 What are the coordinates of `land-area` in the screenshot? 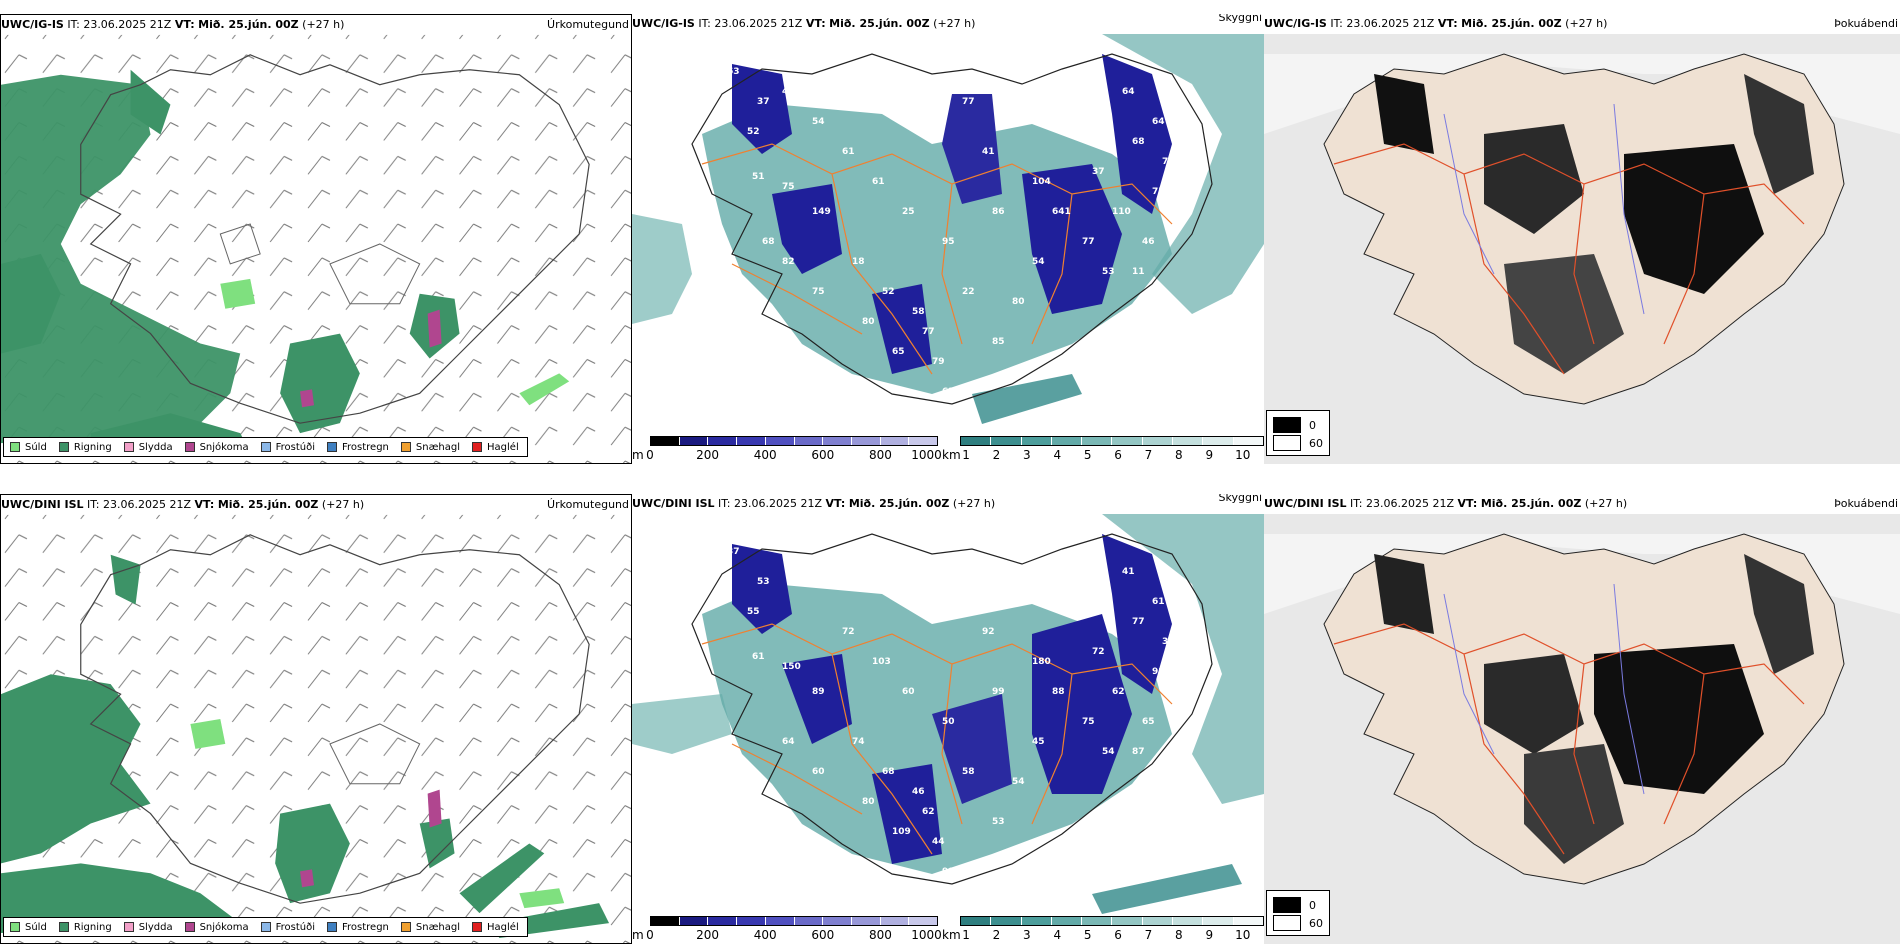 It's located at (1584, 229).